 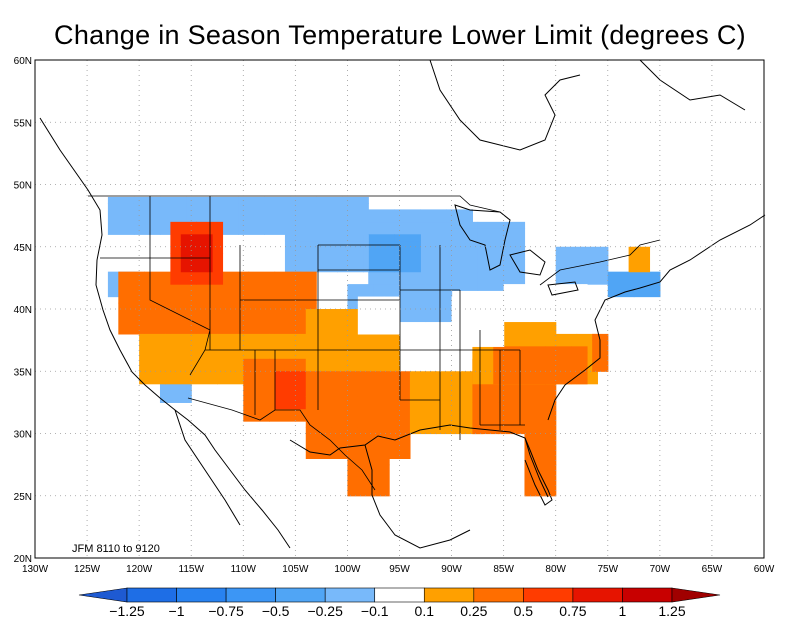 I want to click on x-tick-label: 75W, so click(x=608, y=569).